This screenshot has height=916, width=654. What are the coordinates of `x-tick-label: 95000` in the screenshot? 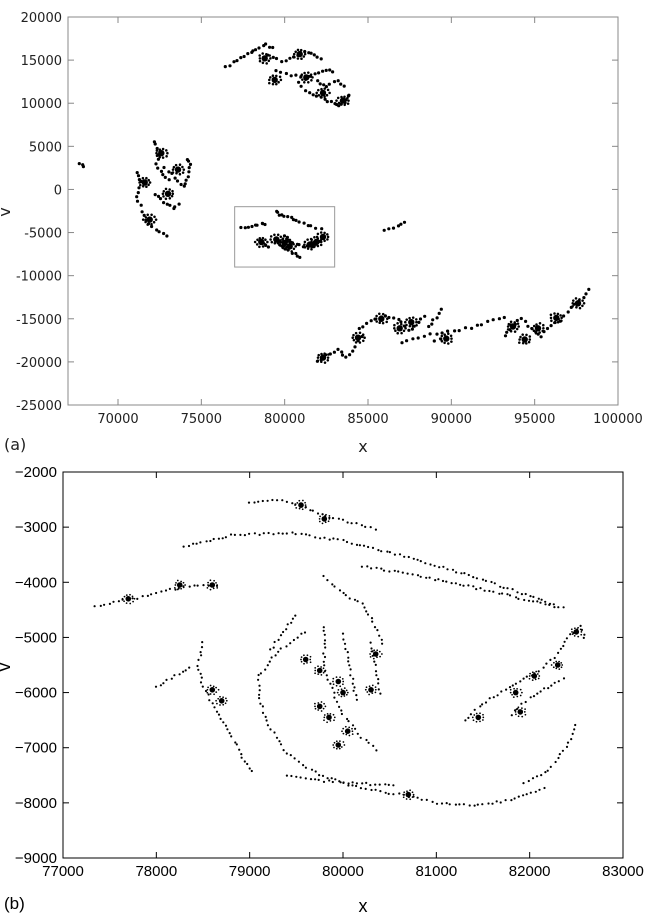 It's located at (534, 419).